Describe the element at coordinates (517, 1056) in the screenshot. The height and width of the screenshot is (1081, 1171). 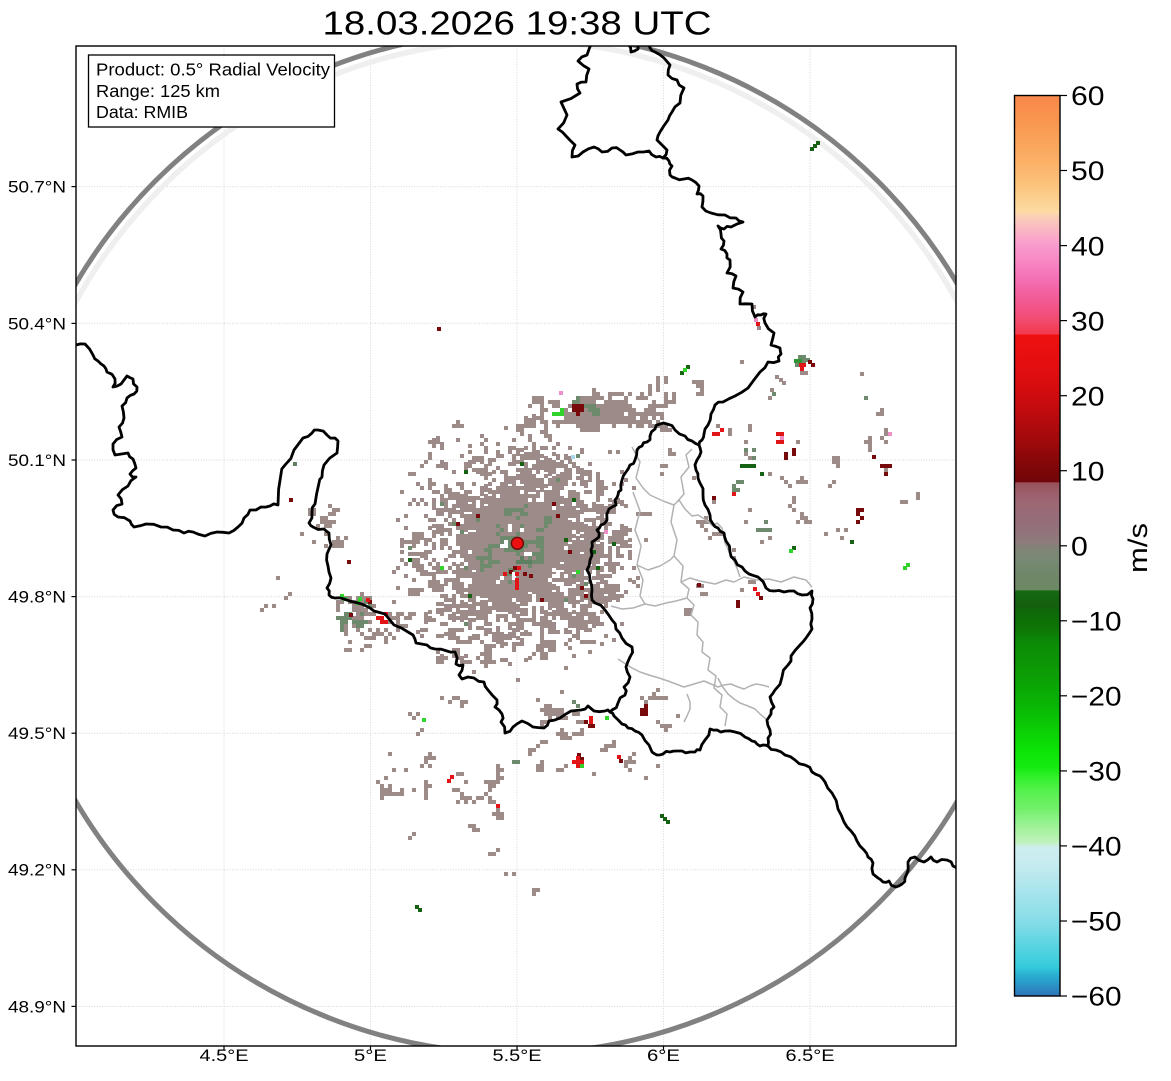
I see `svg-text: 5.5°E` at that location.